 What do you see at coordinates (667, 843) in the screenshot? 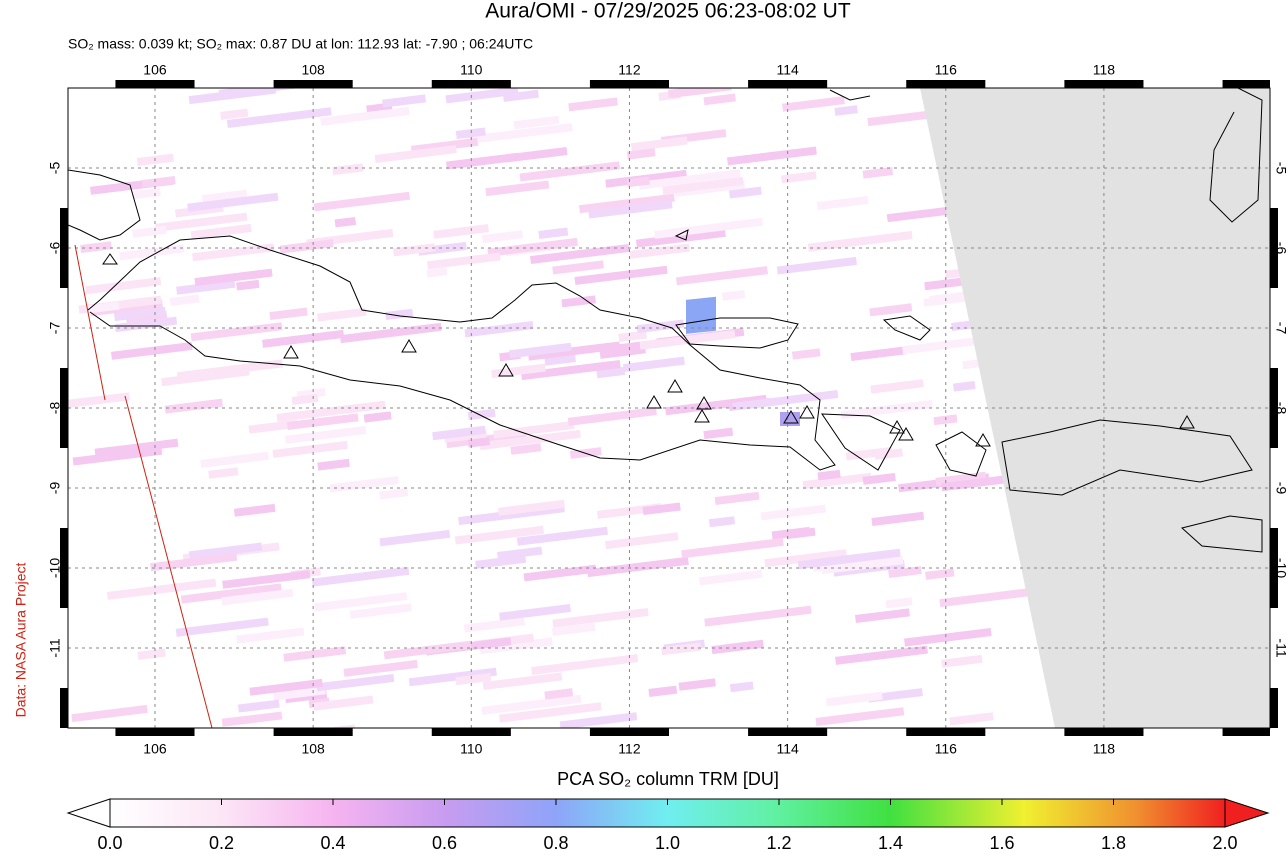
I see `colorbar-tick-label: 1.0` at bounding box center [667, 843].